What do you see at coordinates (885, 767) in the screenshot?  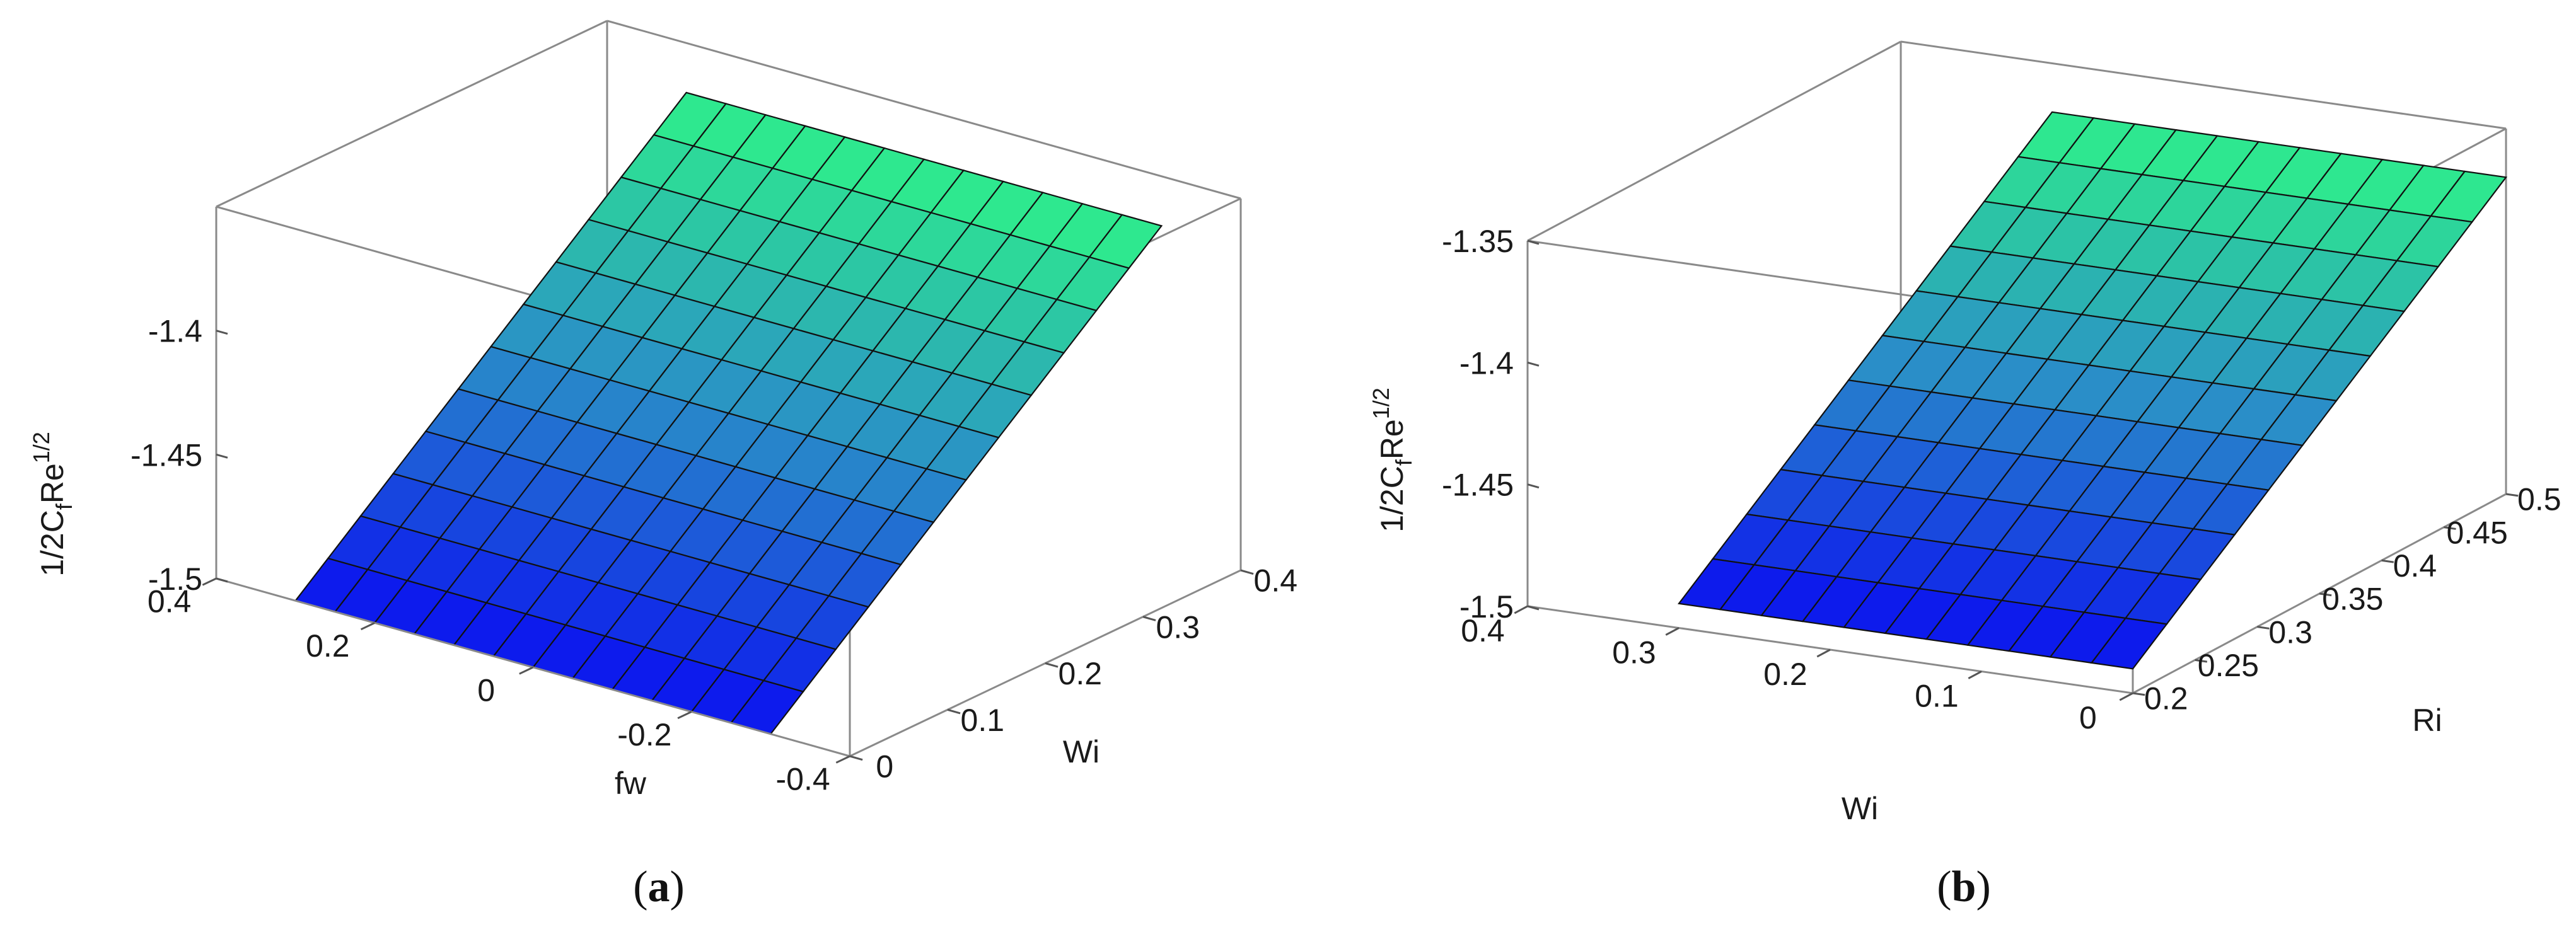 I see `y-tick-label: 0` at bounding box center [885, 767].